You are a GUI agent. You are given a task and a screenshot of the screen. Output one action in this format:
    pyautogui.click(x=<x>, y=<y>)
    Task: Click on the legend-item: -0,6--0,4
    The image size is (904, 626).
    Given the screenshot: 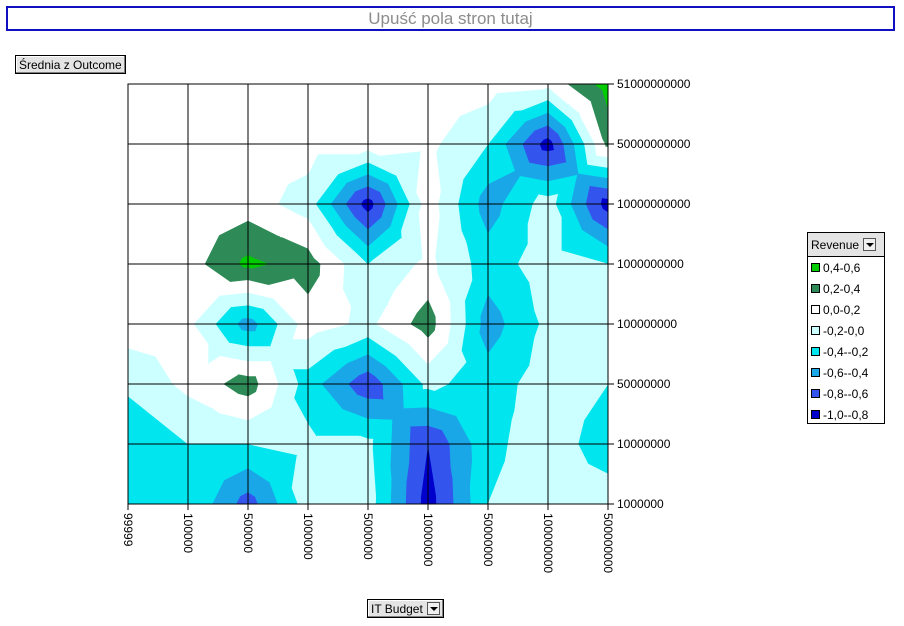 What is the action you would take?
    pyautogui.click(x=846, y=372)
    